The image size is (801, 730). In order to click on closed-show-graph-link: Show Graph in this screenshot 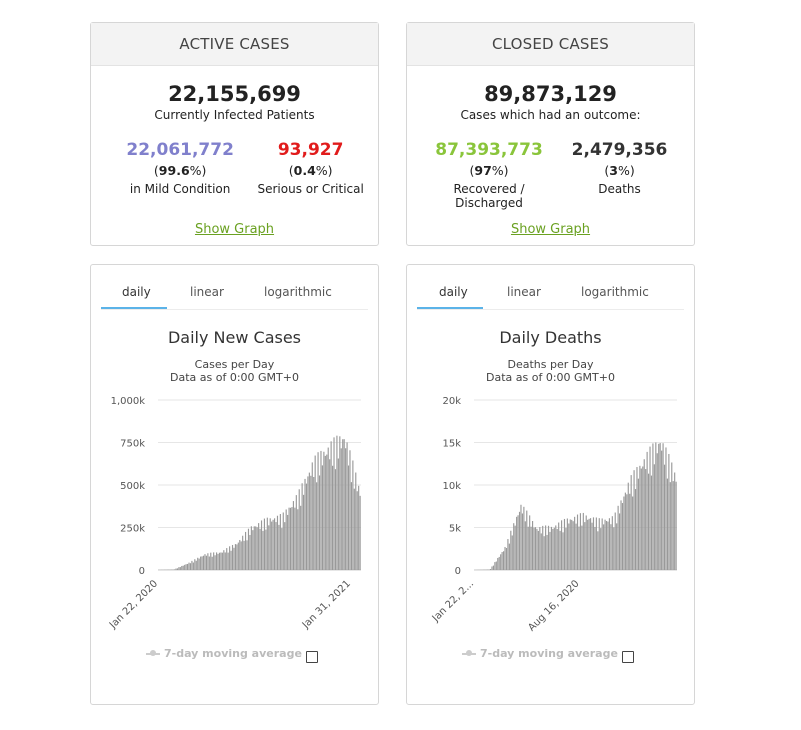, I will do `click(550, 229)`.